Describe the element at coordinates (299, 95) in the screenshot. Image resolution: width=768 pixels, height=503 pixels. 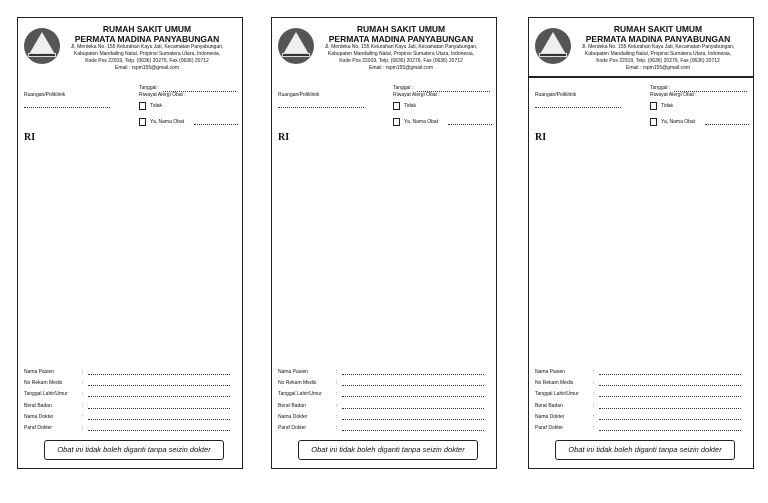
I see `ruangan-label: Ruangan/Poliklinik` at that location.